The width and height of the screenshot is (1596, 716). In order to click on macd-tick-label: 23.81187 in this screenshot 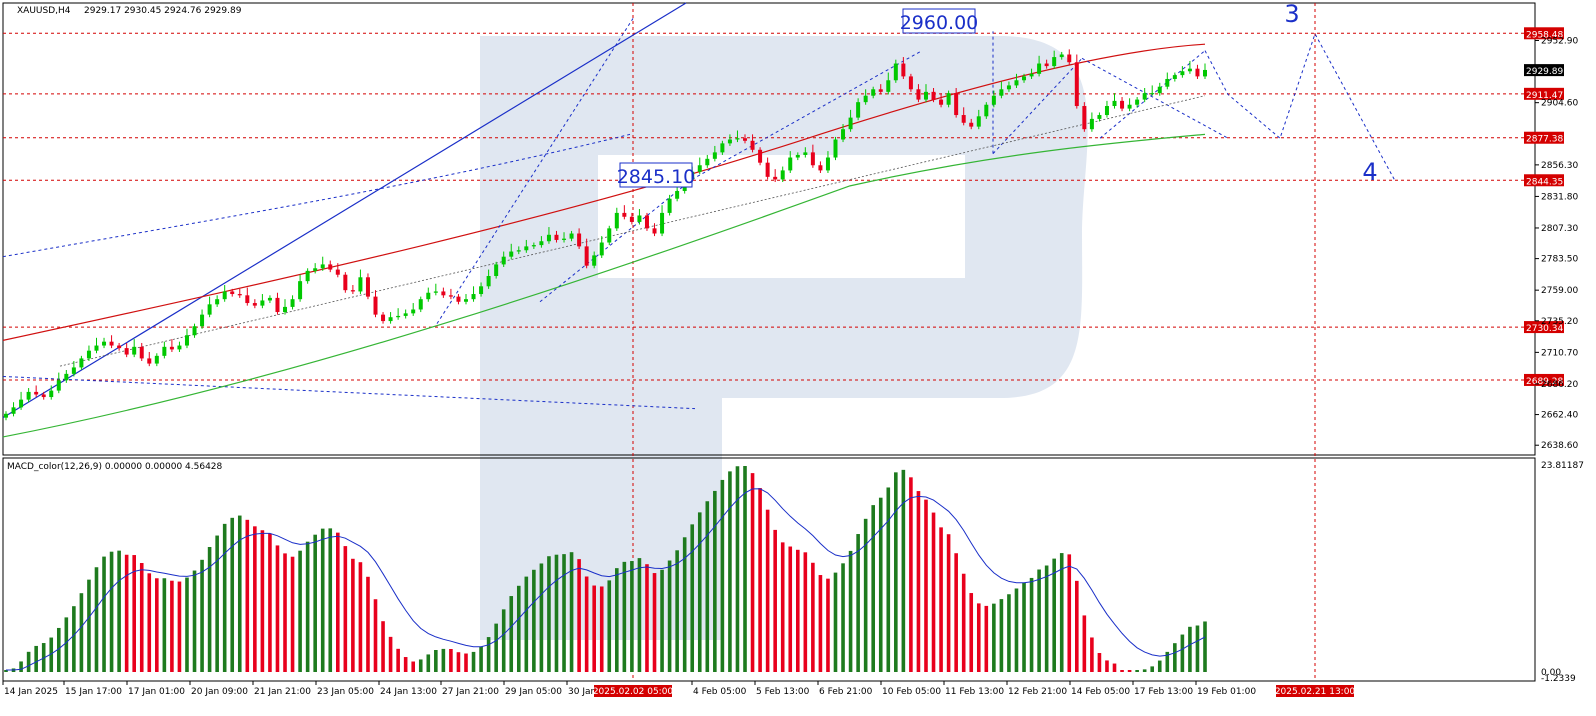, I will do `click(1562, 466)`.